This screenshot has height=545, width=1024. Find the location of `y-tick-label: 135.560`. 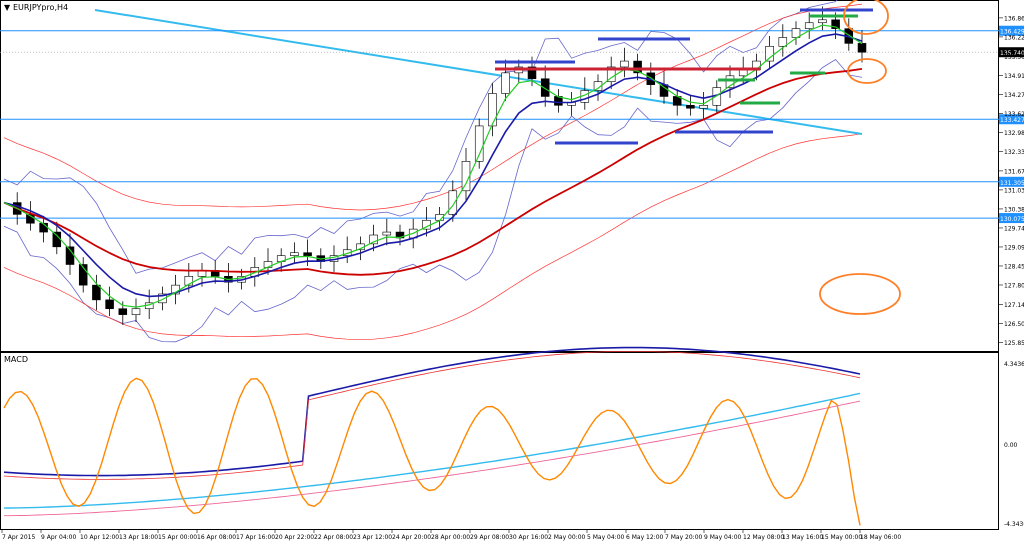

y-tick-label: 135.560 is located at coordinates (1014, 57).